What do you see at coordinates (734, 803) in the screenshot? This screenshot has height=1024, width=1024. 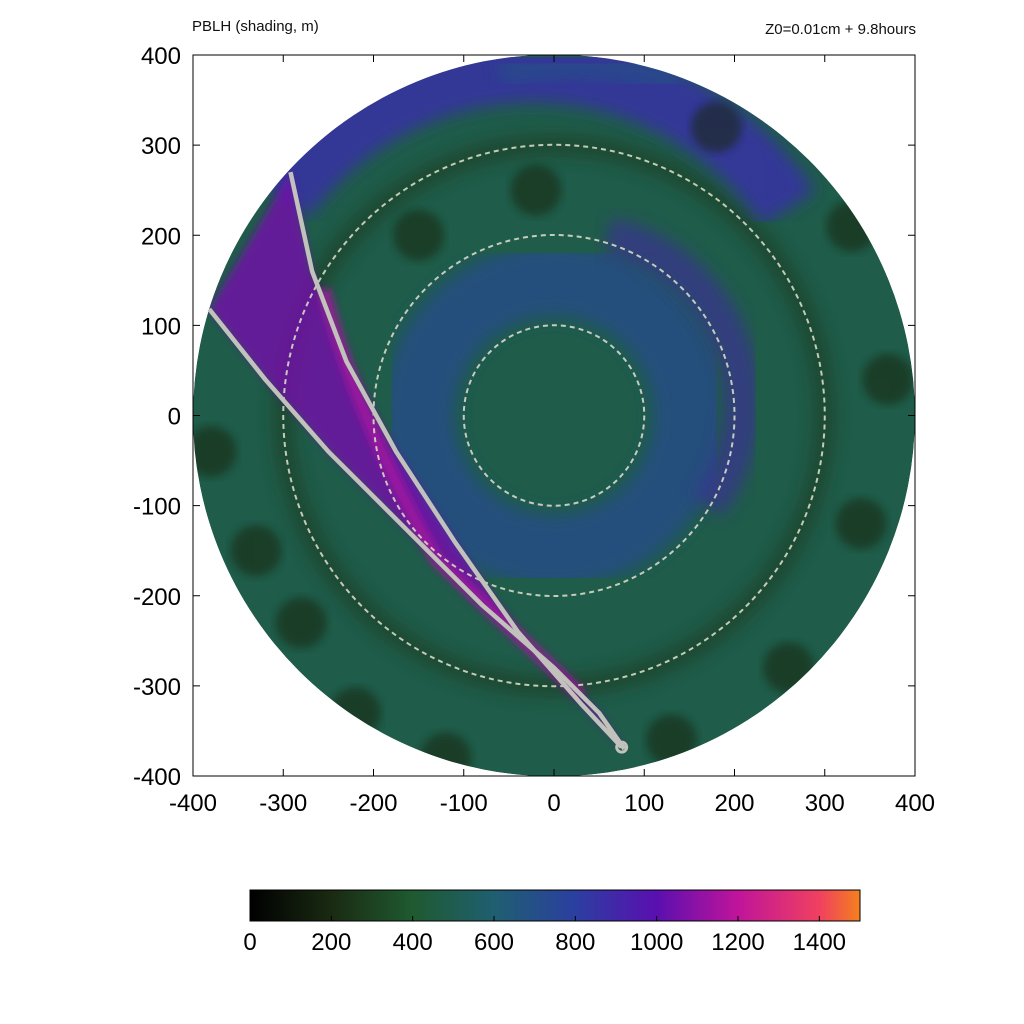 I see `x-tick-label: 200` at bounding box center [734, 803].